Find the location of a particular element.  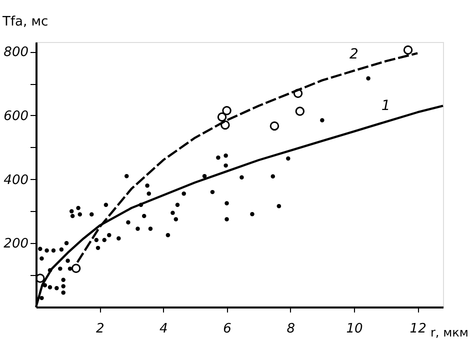

y-tick-label: 200 is located at coordinates (16, 244).